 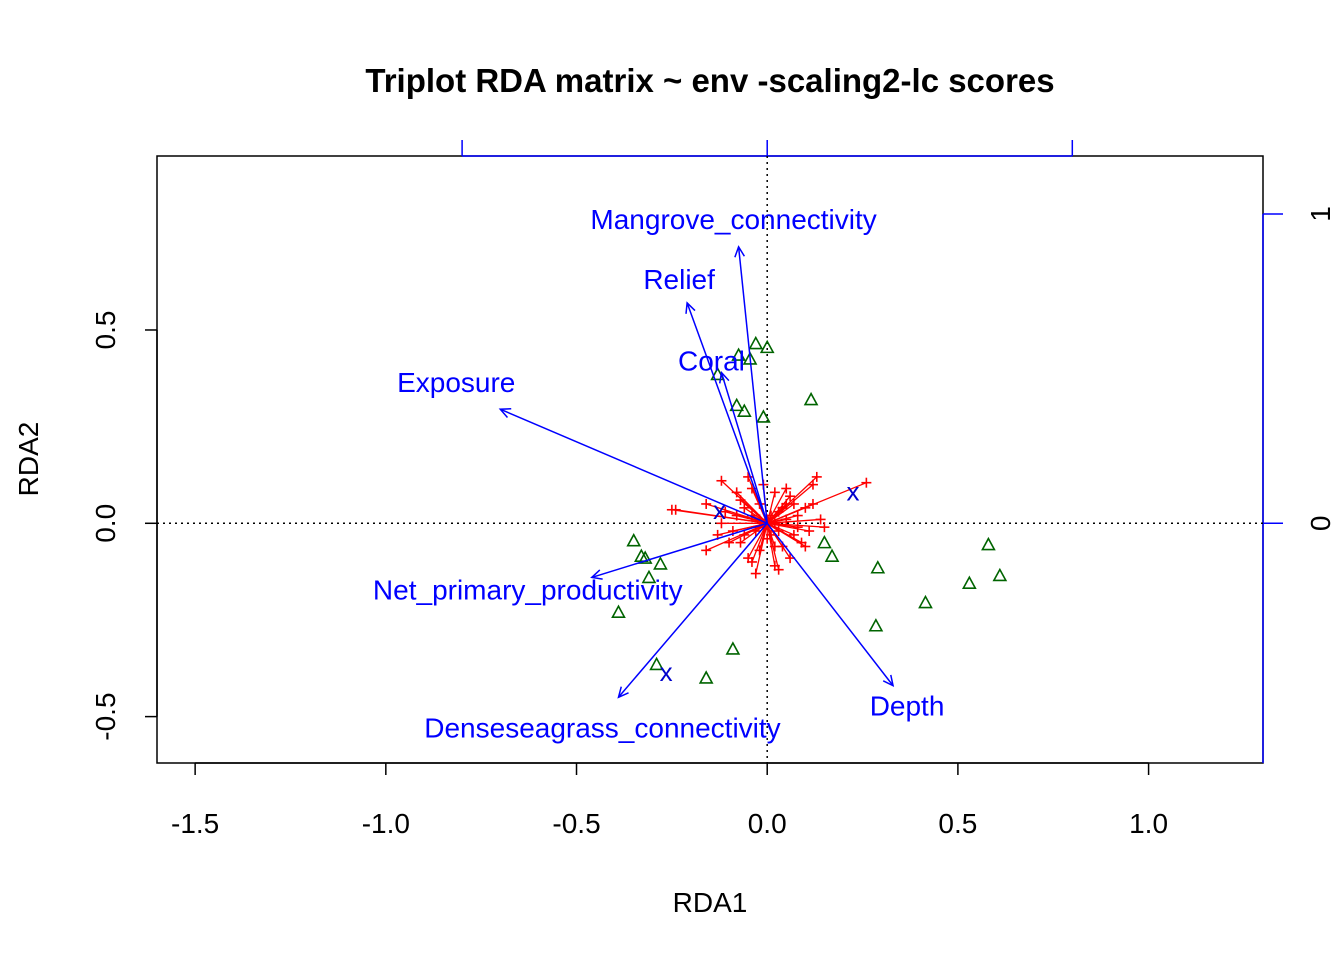 I want to click on env-arrow-exposure: Exposure, so click(x=582, y=445).